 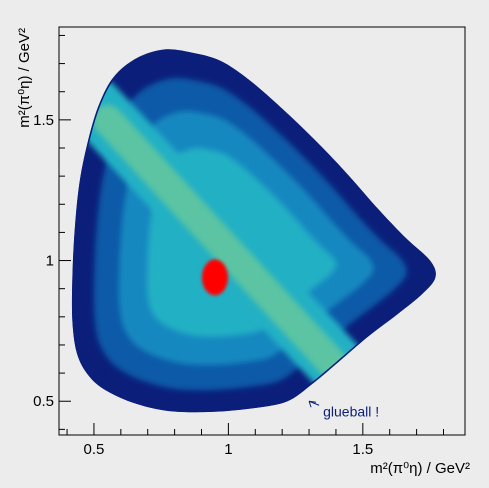 I want to click on annotation-arrowhead, so click(x=312, y=404).